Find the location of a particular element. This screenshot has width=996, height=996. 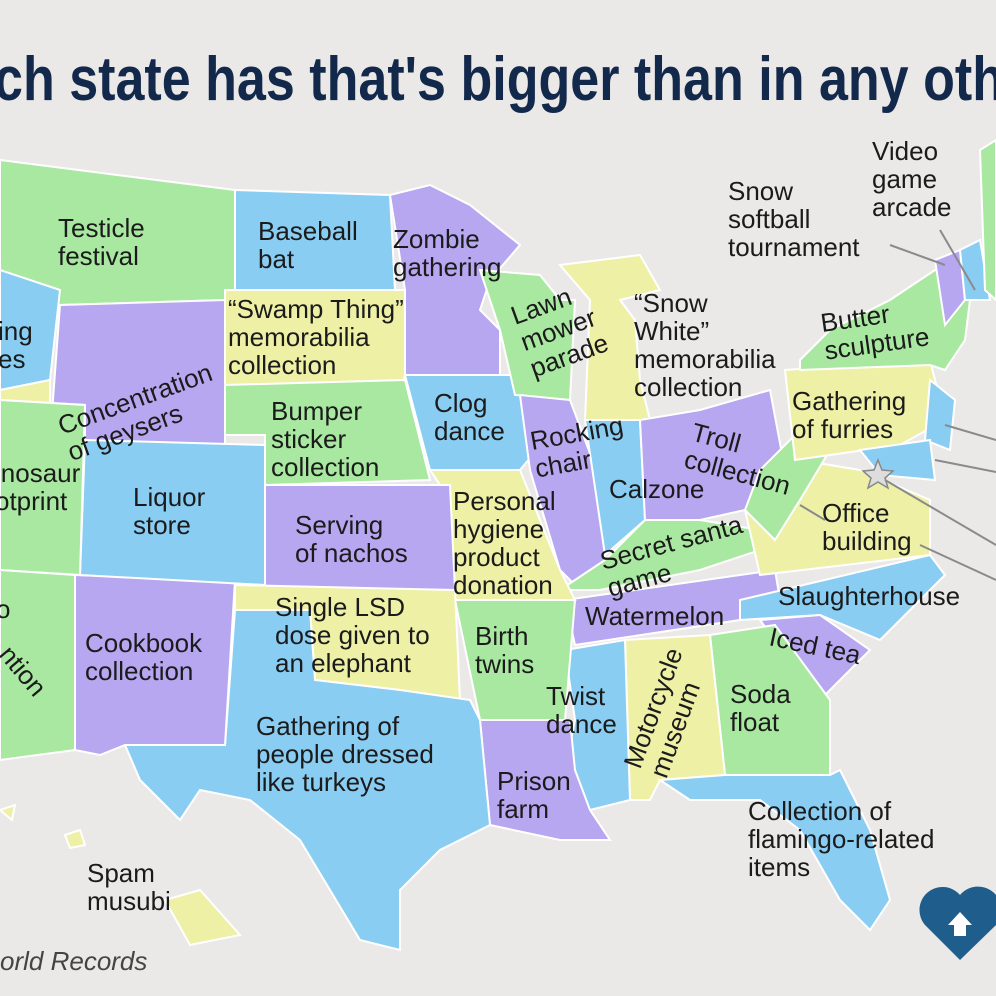

label-line: Testicle is located at coordinates (101, 228).